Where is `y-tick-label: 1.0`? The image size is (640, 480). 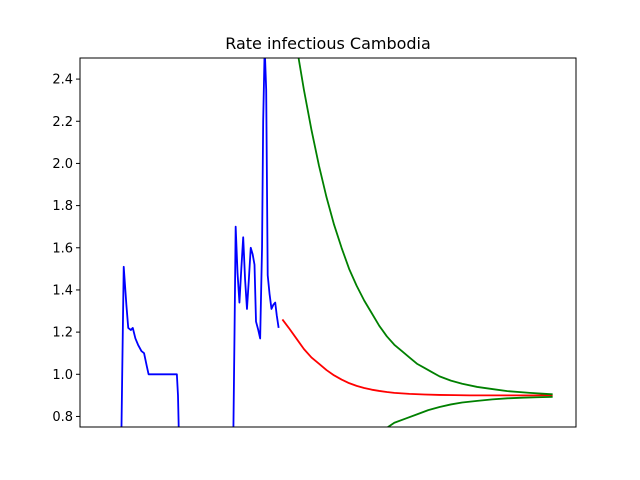 y-tick-label: 1.0 is located at coordinates (62, 375).